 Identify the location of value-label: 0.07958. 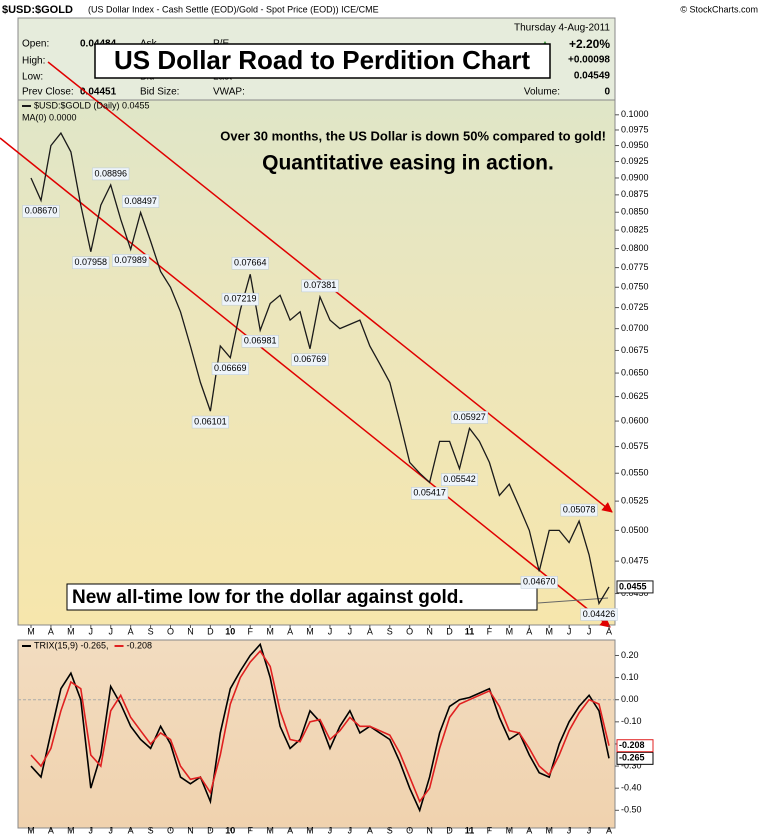
(91, 262).